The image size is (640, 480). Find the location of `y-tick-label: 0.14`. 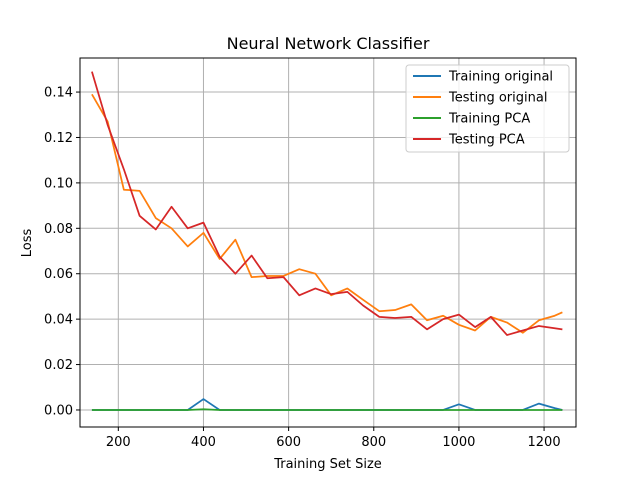

y-tick-label: 0.14 is located at coordinates (58, 93).